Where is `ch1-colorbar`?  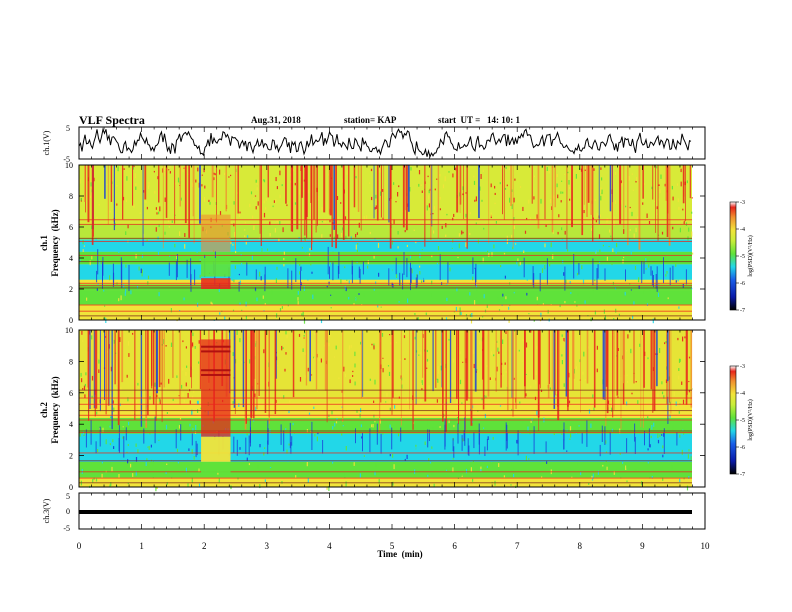 ch1-colorbar is located at coordinates (733, 256).